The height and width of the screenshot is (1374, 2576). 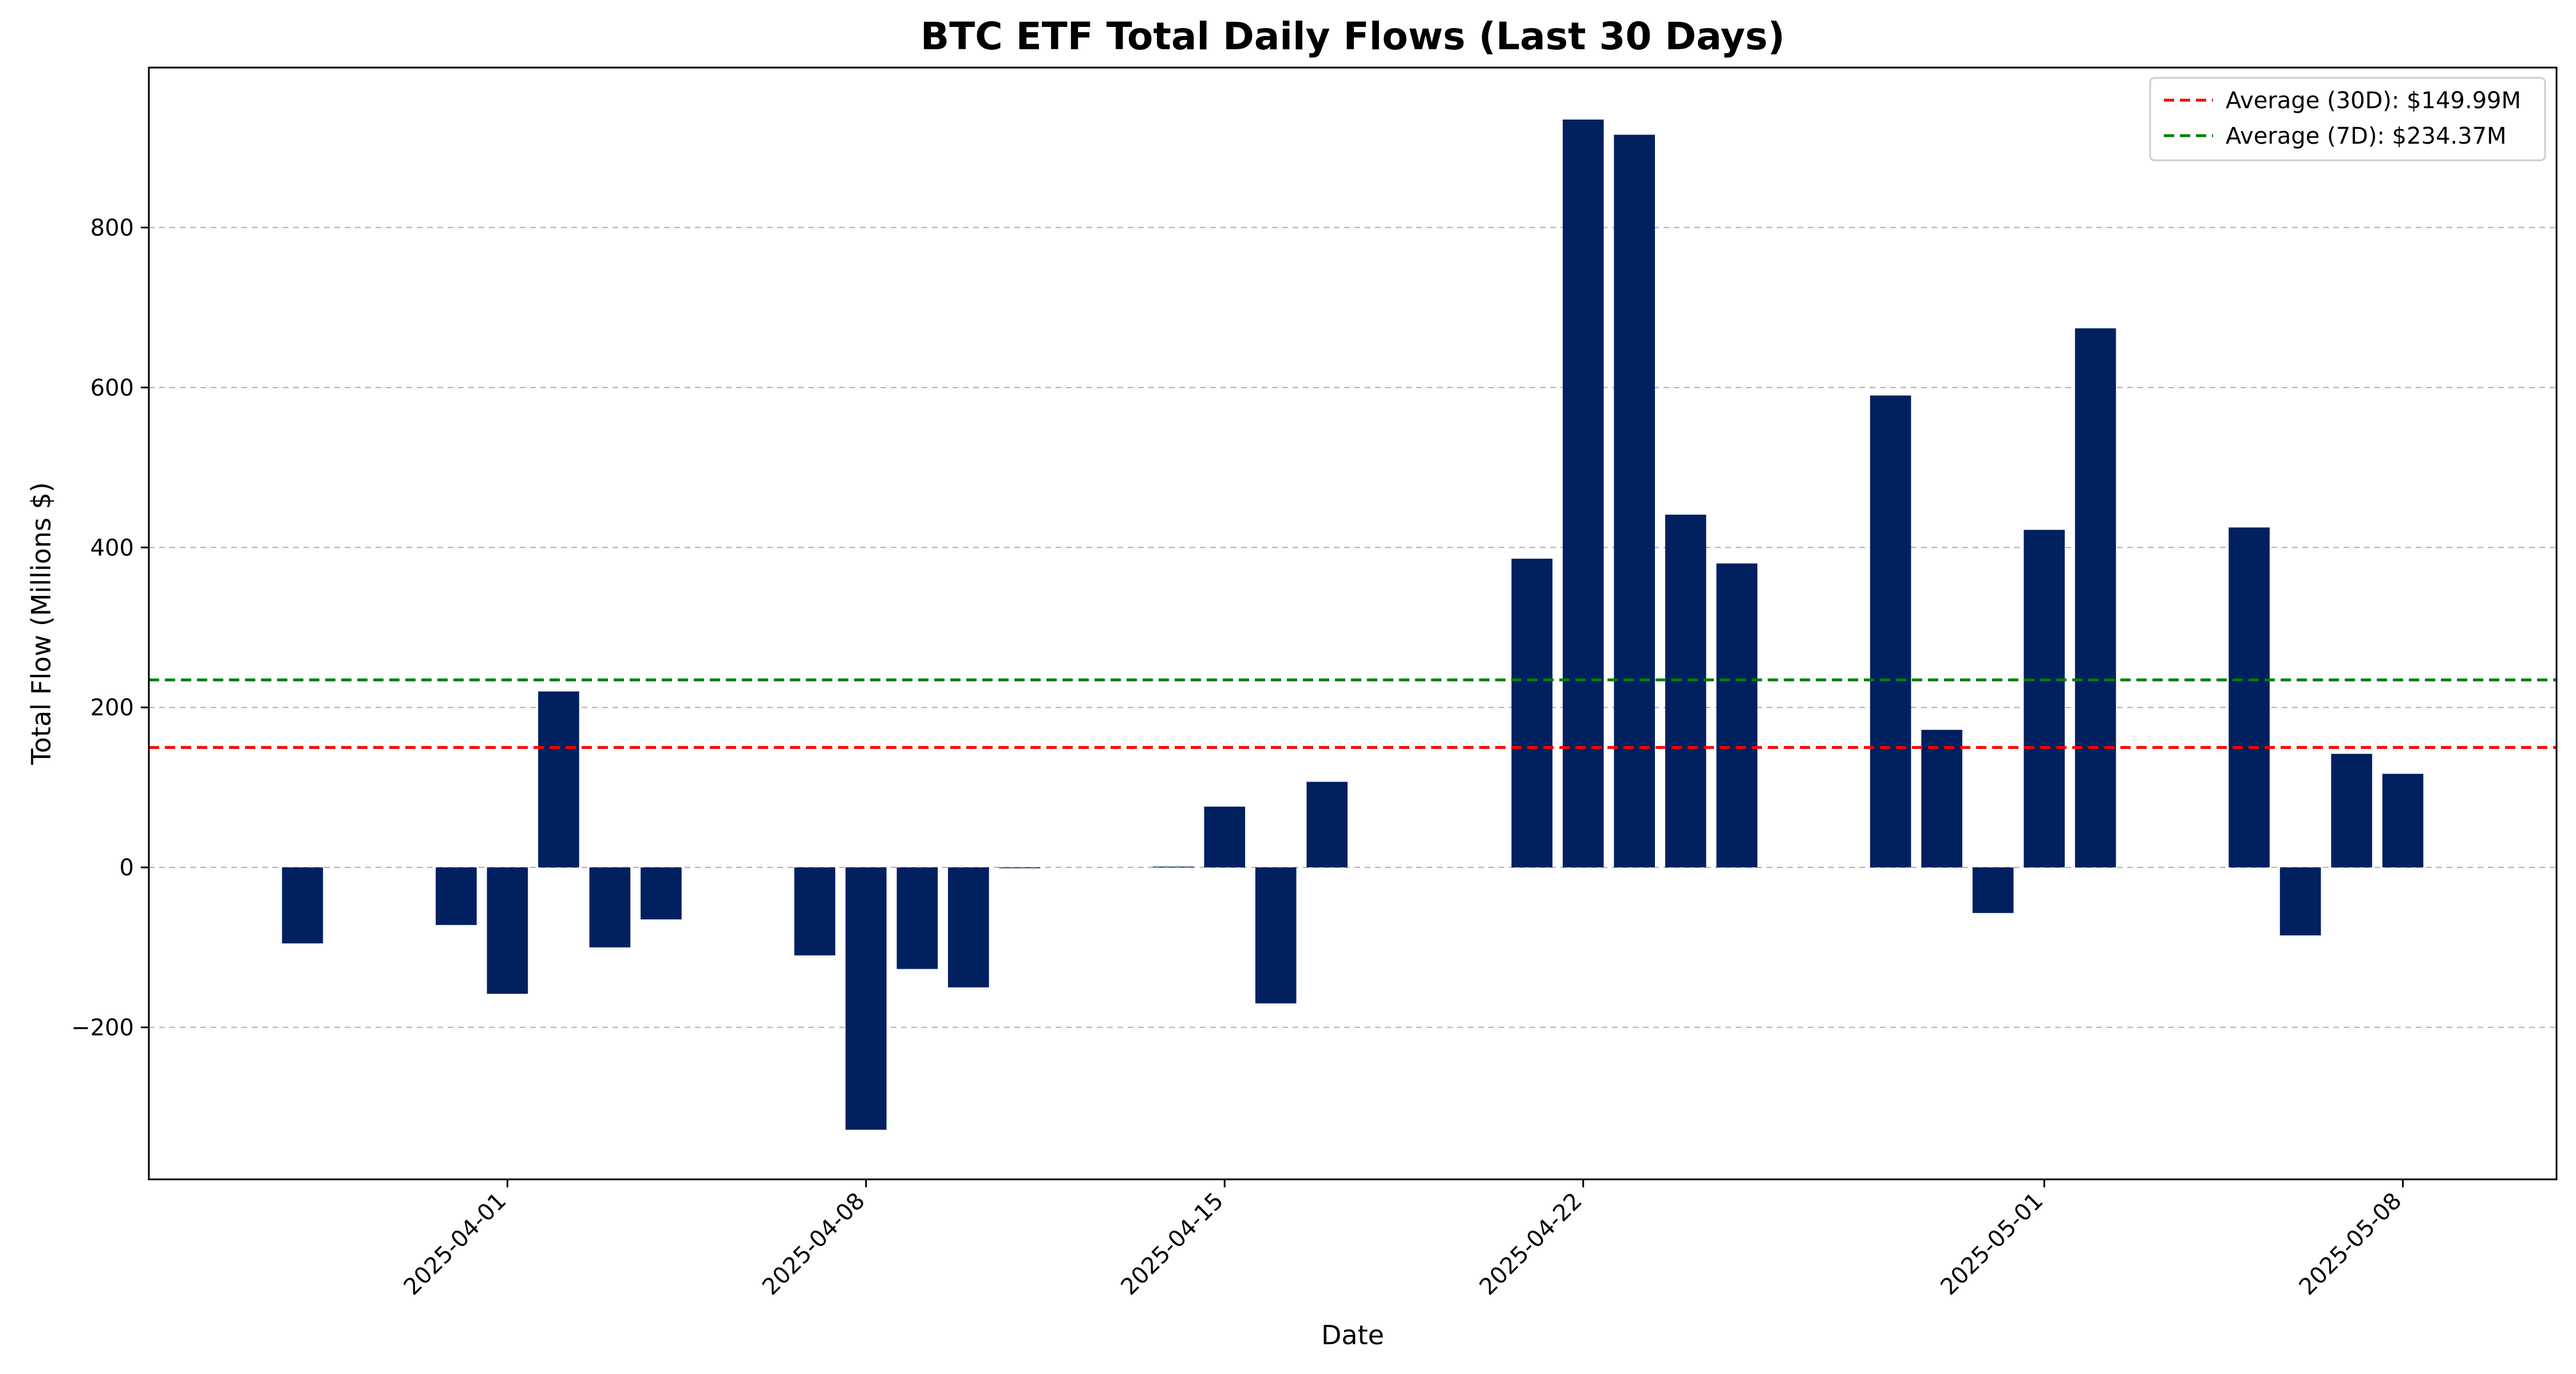 I want to click on reference-lines-layer, so click(x=1353, y=714).